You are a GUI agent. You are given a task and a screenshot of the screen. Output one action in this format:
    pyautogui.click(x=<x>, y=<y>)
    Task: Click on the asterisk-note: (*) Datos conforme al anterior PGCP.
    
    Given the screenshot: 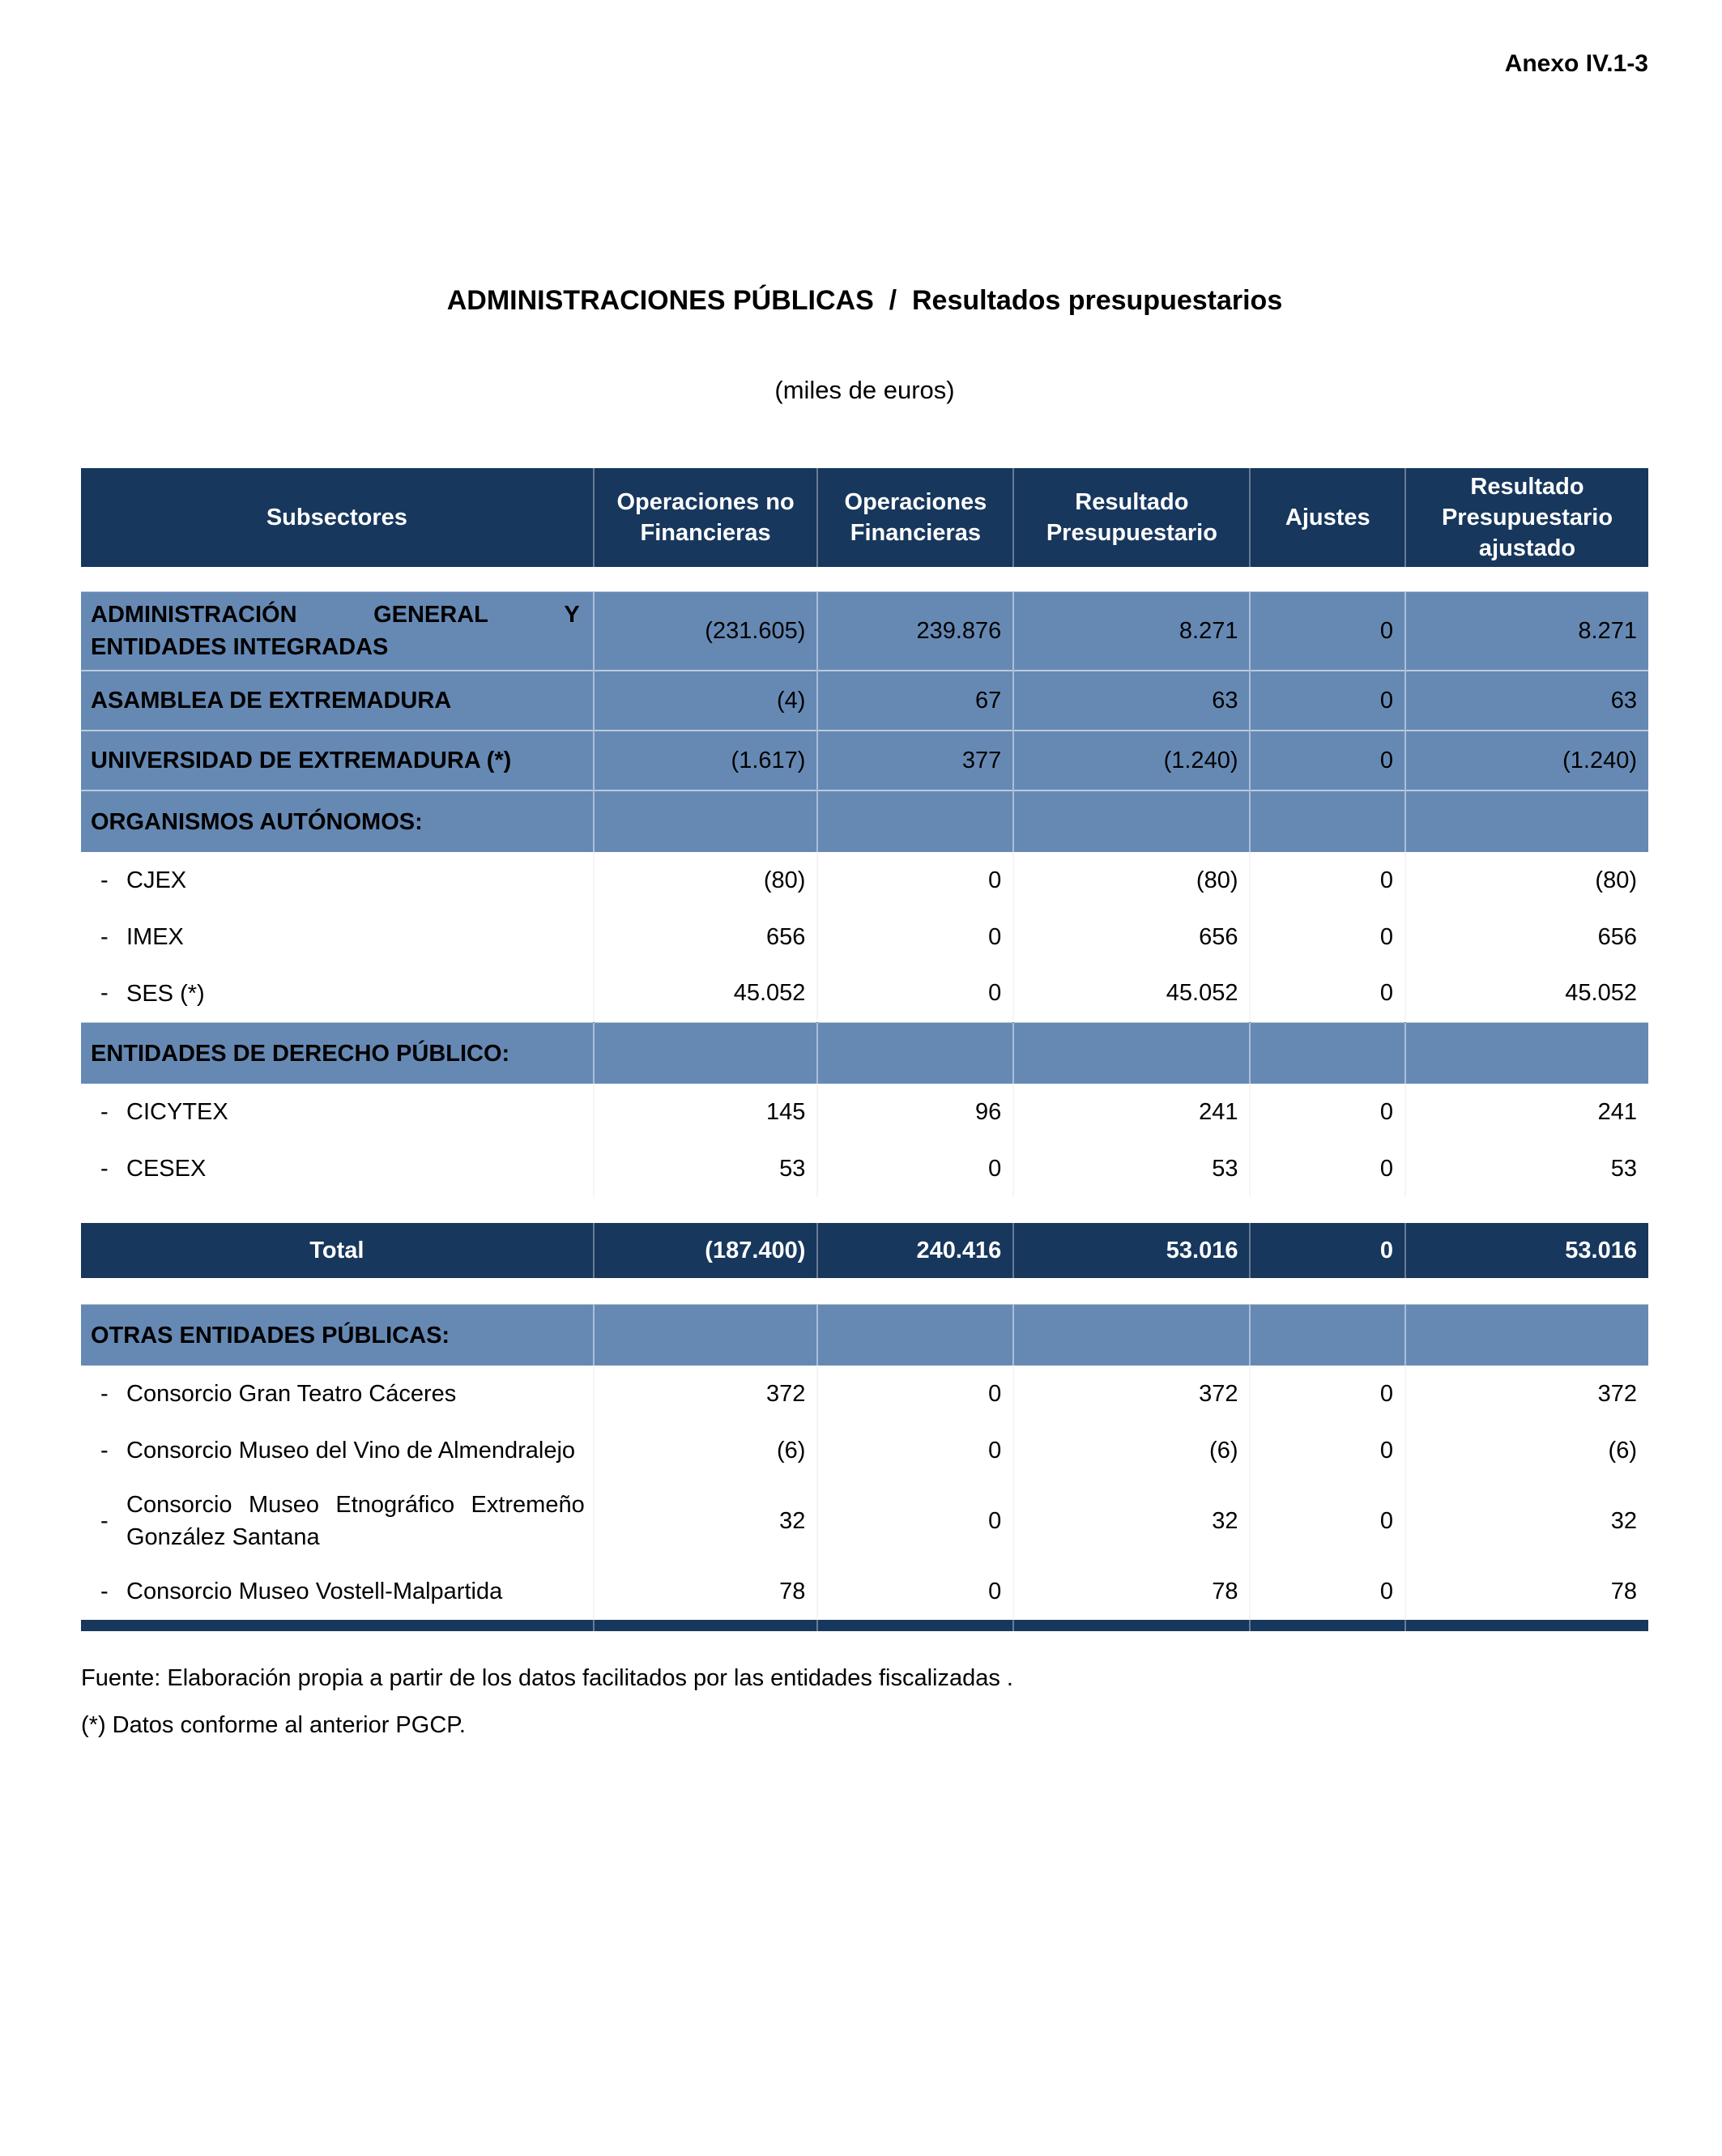 What is the action you would take?
    pyautogui.click(x=274, y=1725)
    